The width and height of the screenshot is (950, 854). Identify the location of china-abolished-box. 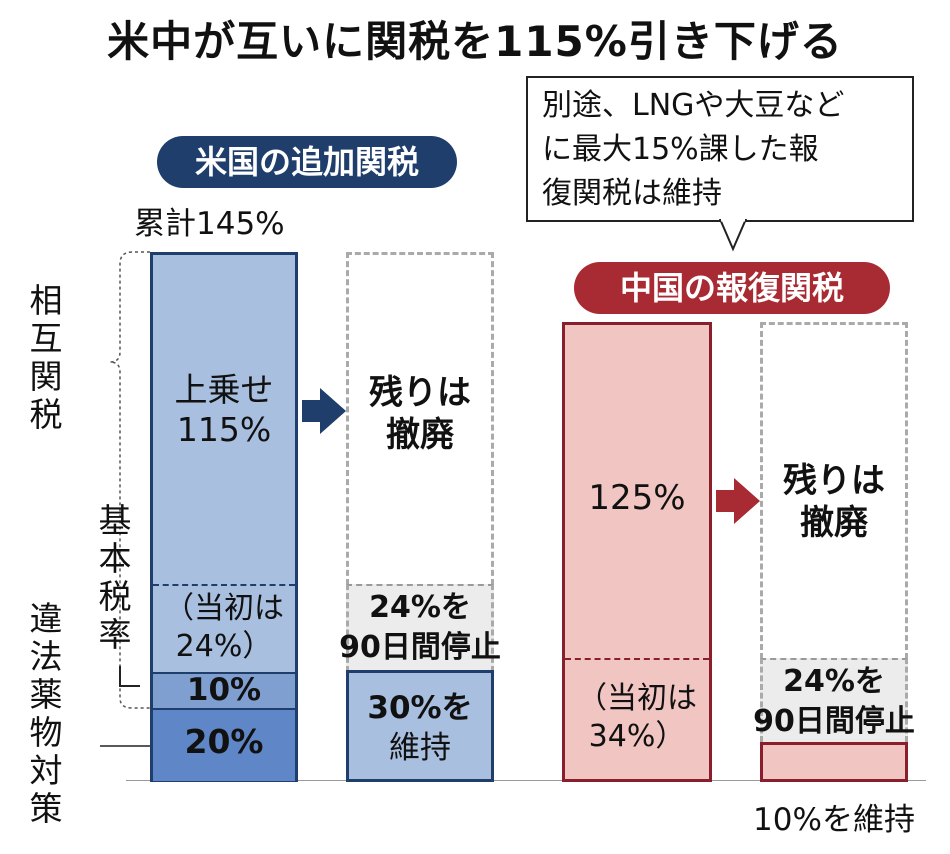
(834, 490).